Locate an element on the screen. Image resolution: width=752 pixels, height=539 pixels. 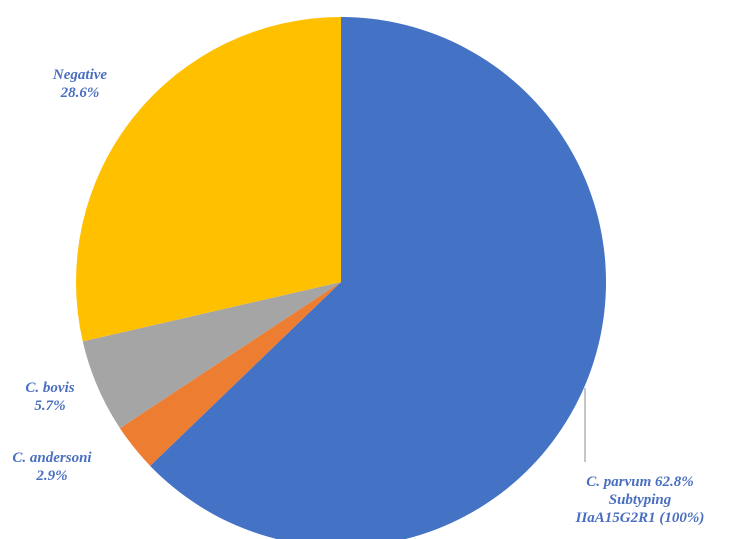
slice-label-c-andersoni: C. andersoni 2.9% is located at coordinates (52, 467).